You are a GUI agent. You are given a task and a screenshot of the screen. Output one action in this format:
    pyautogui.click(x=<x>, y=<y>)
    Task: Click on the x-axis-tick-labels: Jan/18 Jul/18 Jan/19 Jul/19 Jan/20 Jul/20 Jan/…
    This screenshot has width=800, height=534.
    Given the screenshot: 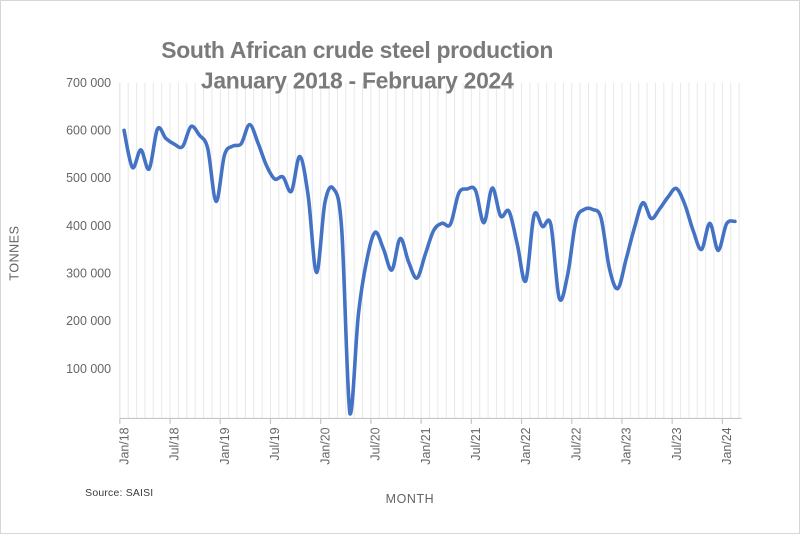 What is the action you would take?
    pyautogui.click(x=426, y=441)
    